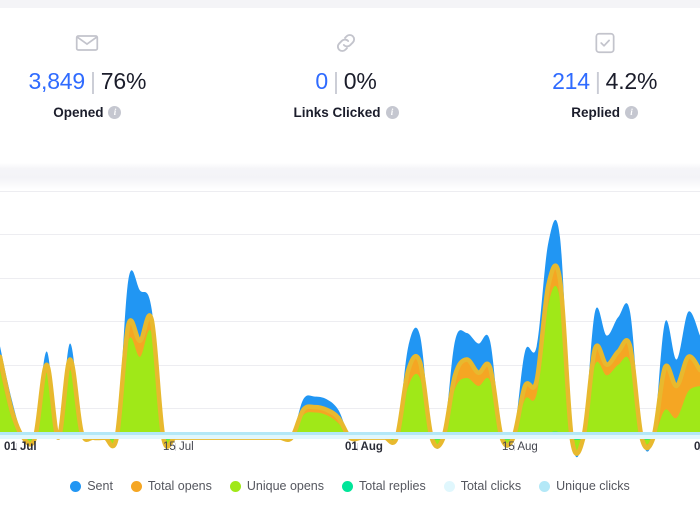 The height and width of the screenshot is (526, 700). I want to click on stat-percent-replied: 4.2%, so click(631, 81).